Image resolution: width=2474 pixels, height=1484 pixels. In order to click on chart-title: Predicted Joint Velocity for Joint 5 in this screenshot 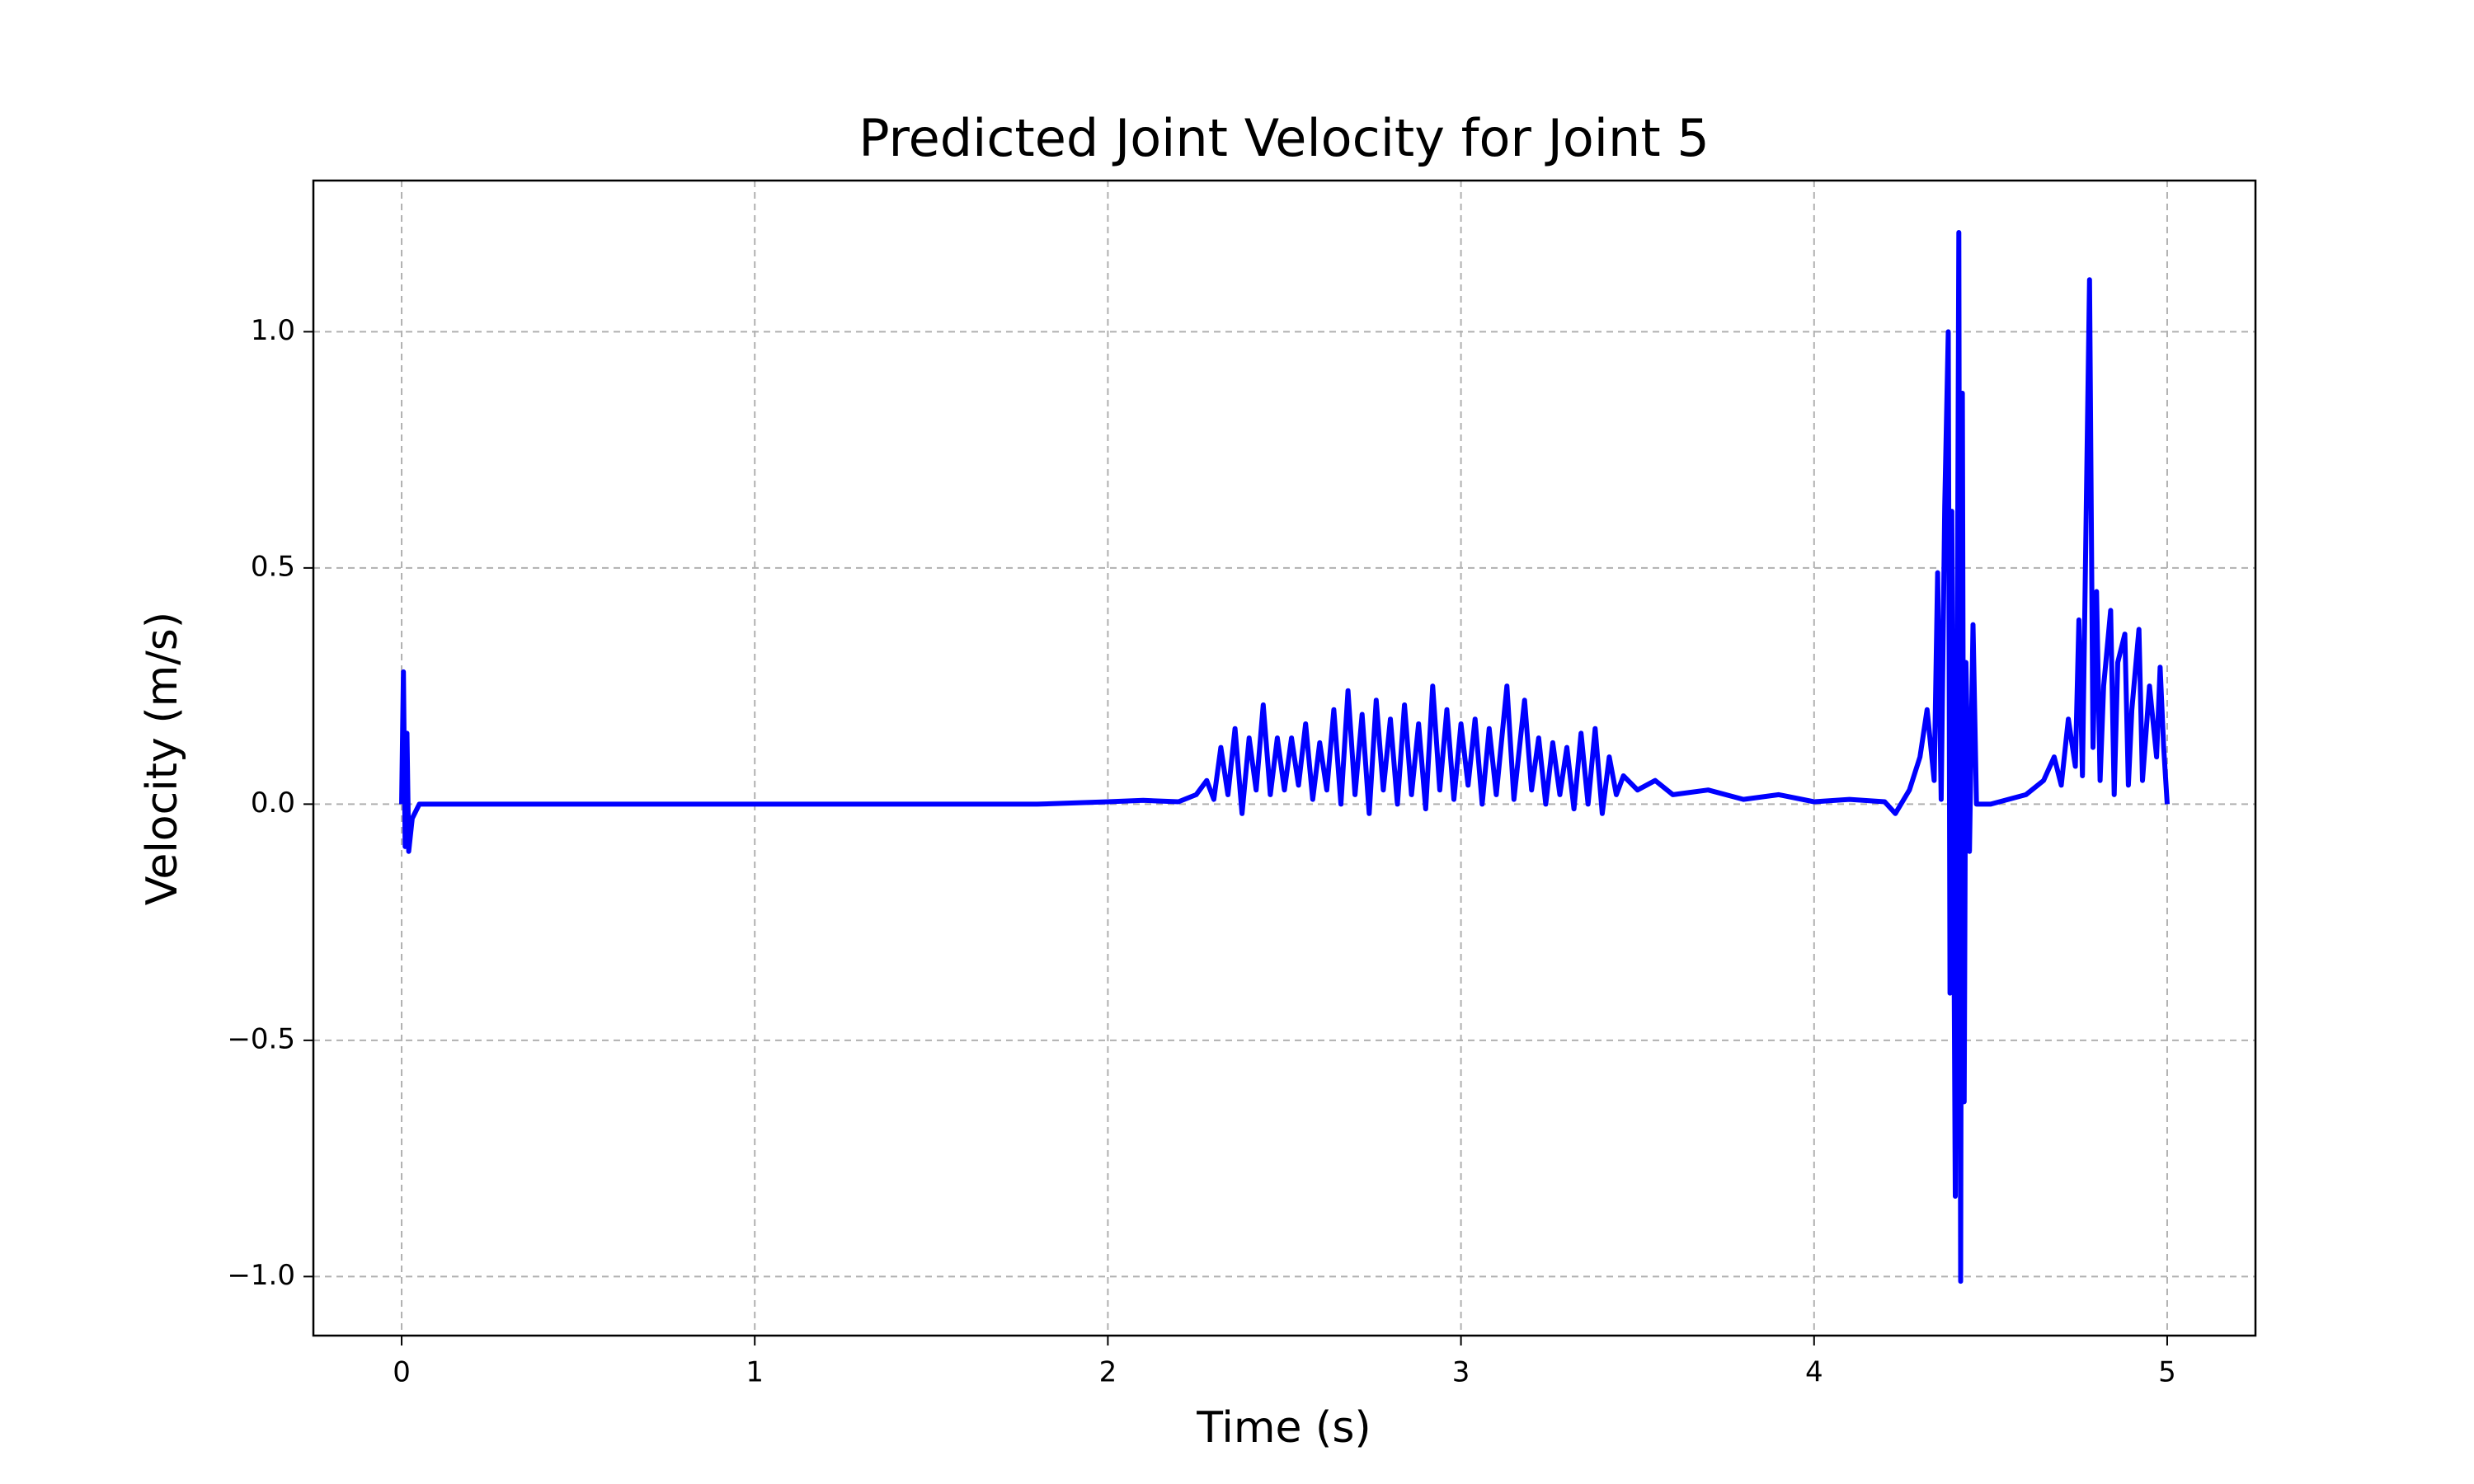, I will do `click(1284, 138)`.